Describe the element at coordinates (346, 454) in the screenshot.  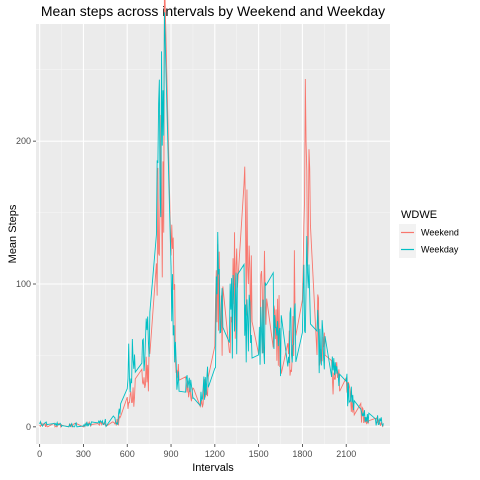
I see `x-tick-label: 2100` at that location.